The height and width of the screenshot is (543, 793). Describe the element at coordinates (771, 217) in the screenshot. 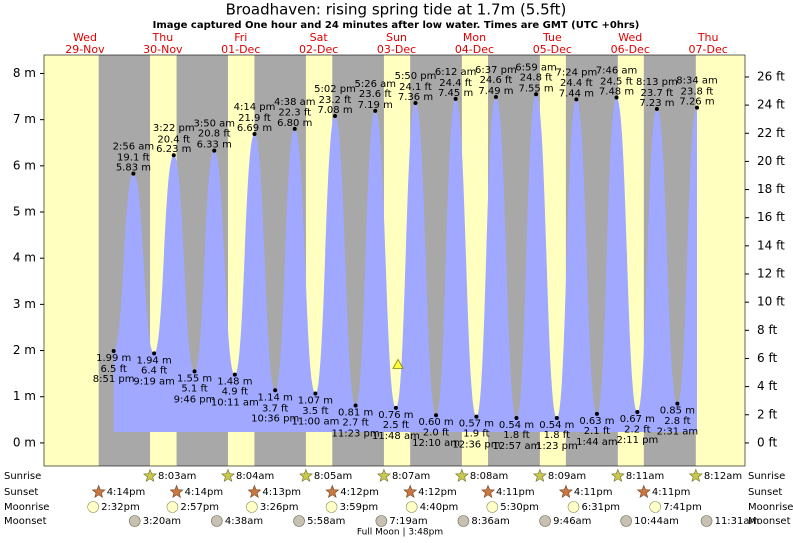

I see `y2-tick-label: 16 ft` at that location.